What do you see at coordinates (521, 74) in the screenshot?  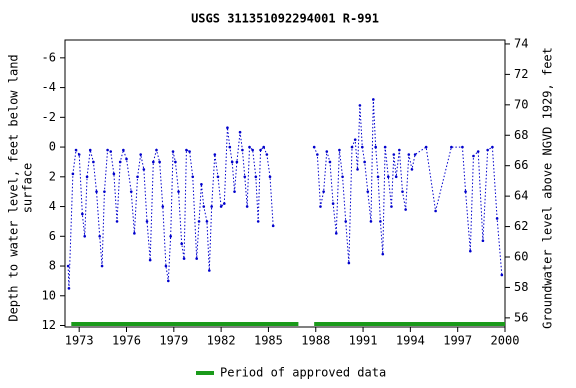 I see `y2-tick-label: 72` at bounding box center [521, 74].